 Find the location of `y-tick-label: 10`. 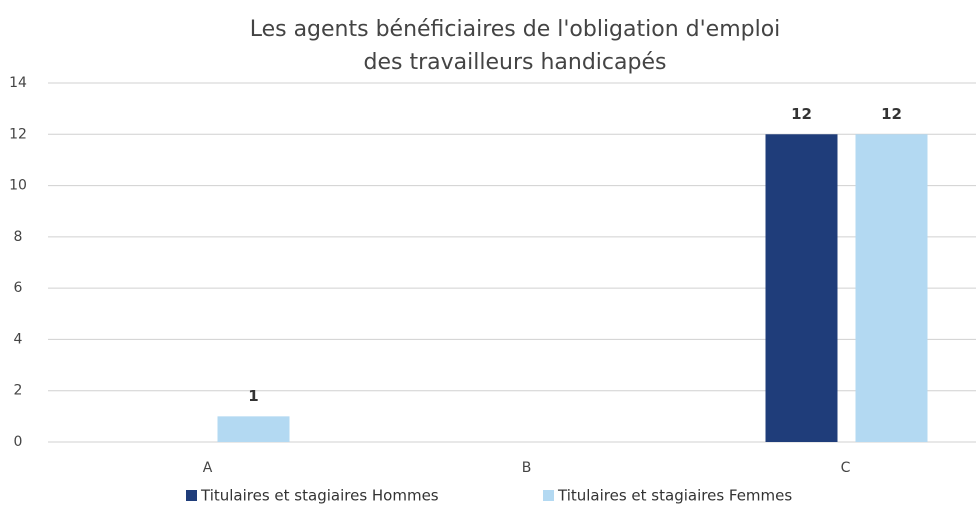

y-tick-label: 10 is located at coordinates (18, 186).